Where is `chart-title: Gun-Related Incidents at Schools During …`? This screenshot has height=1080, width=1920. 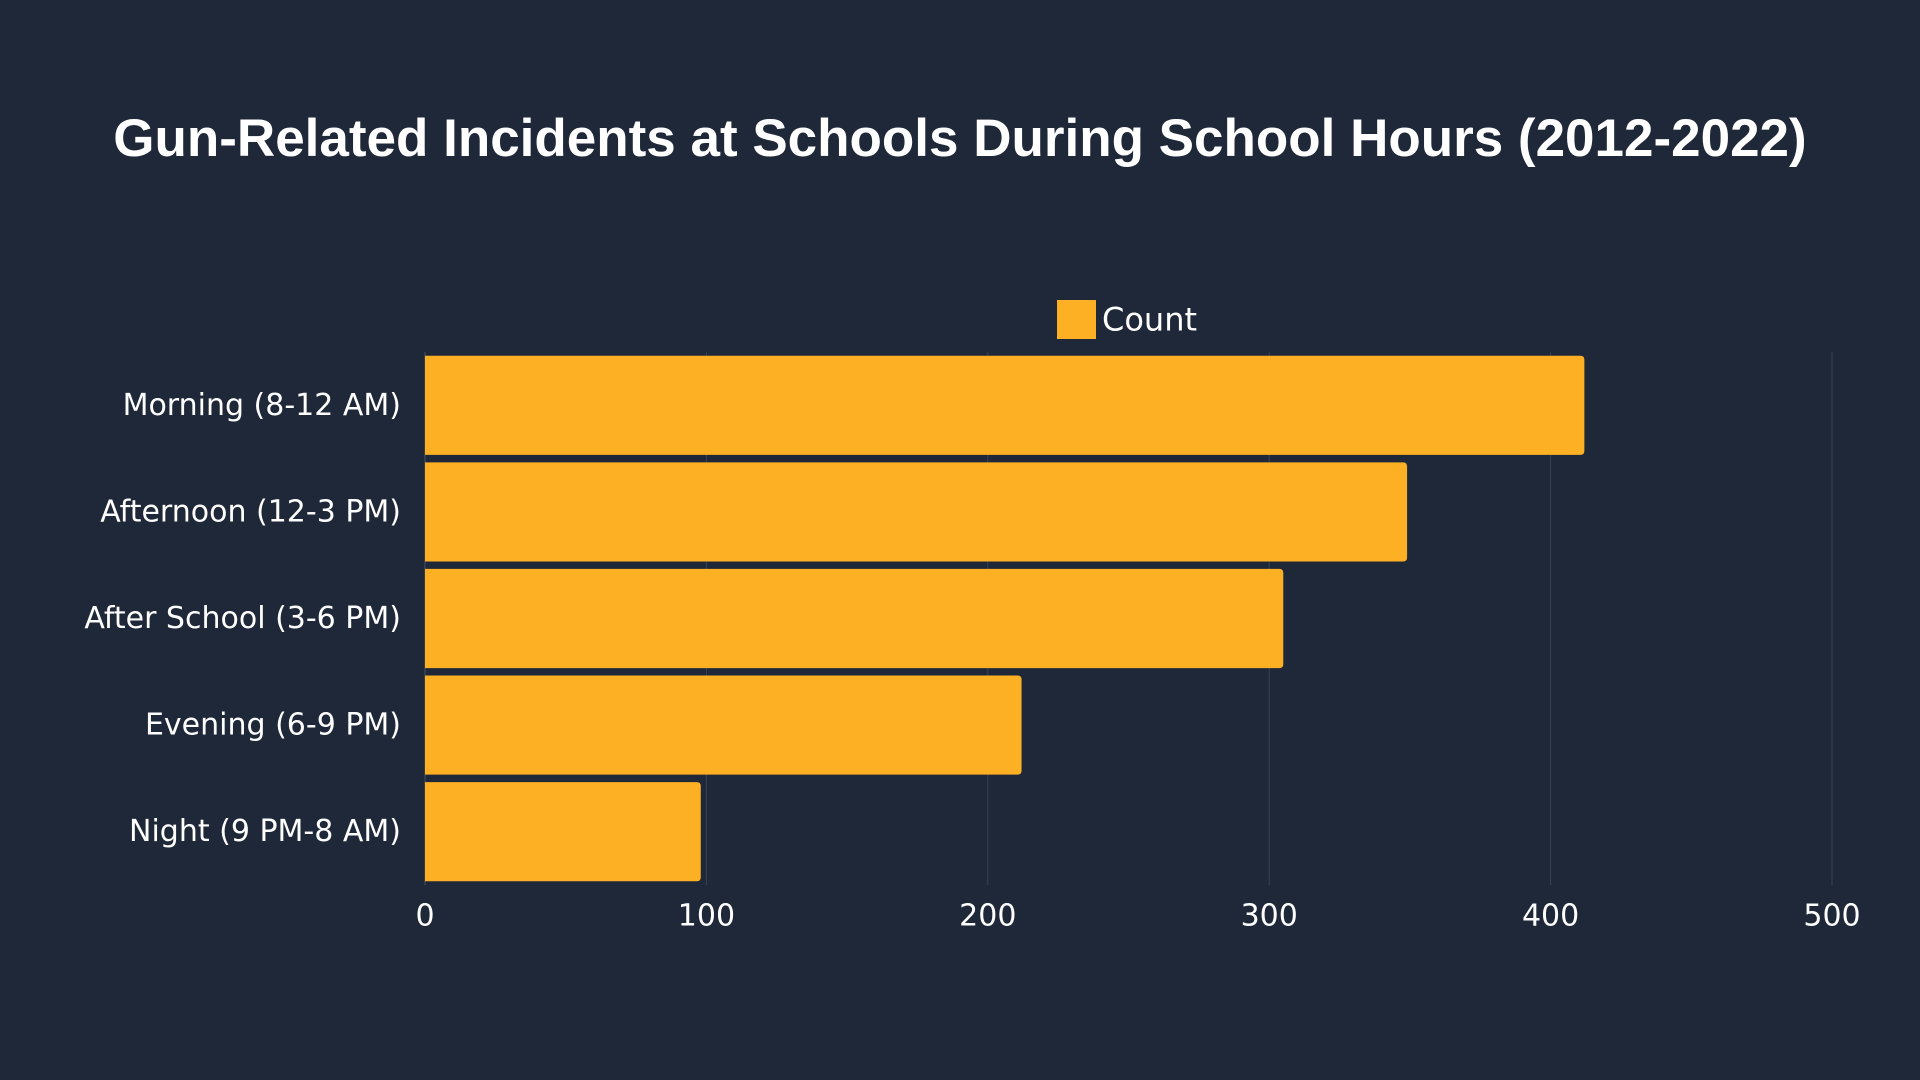 chart-title: Gun-Related Incidents at Schools During … is located at coordinates (960, 138).